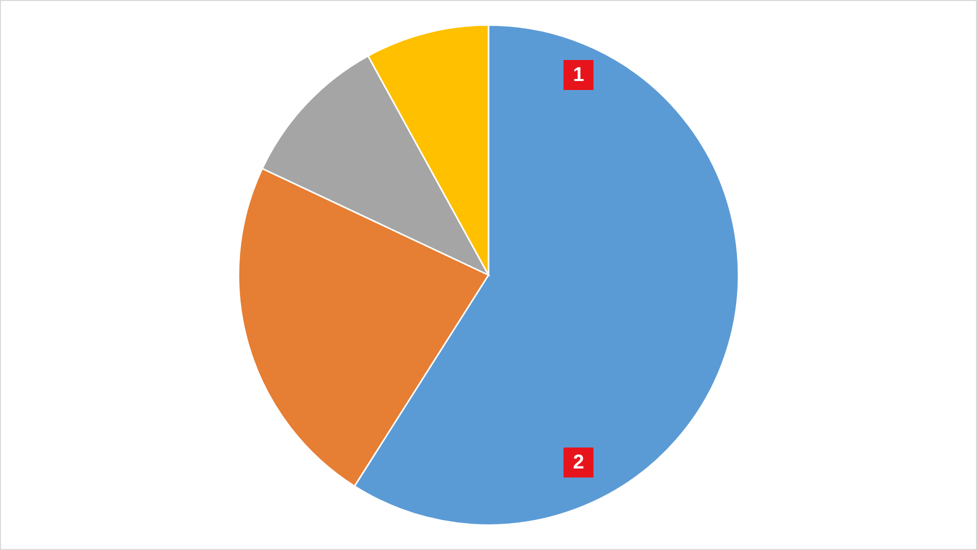  I want to click on text: 2, so click(578, 463).